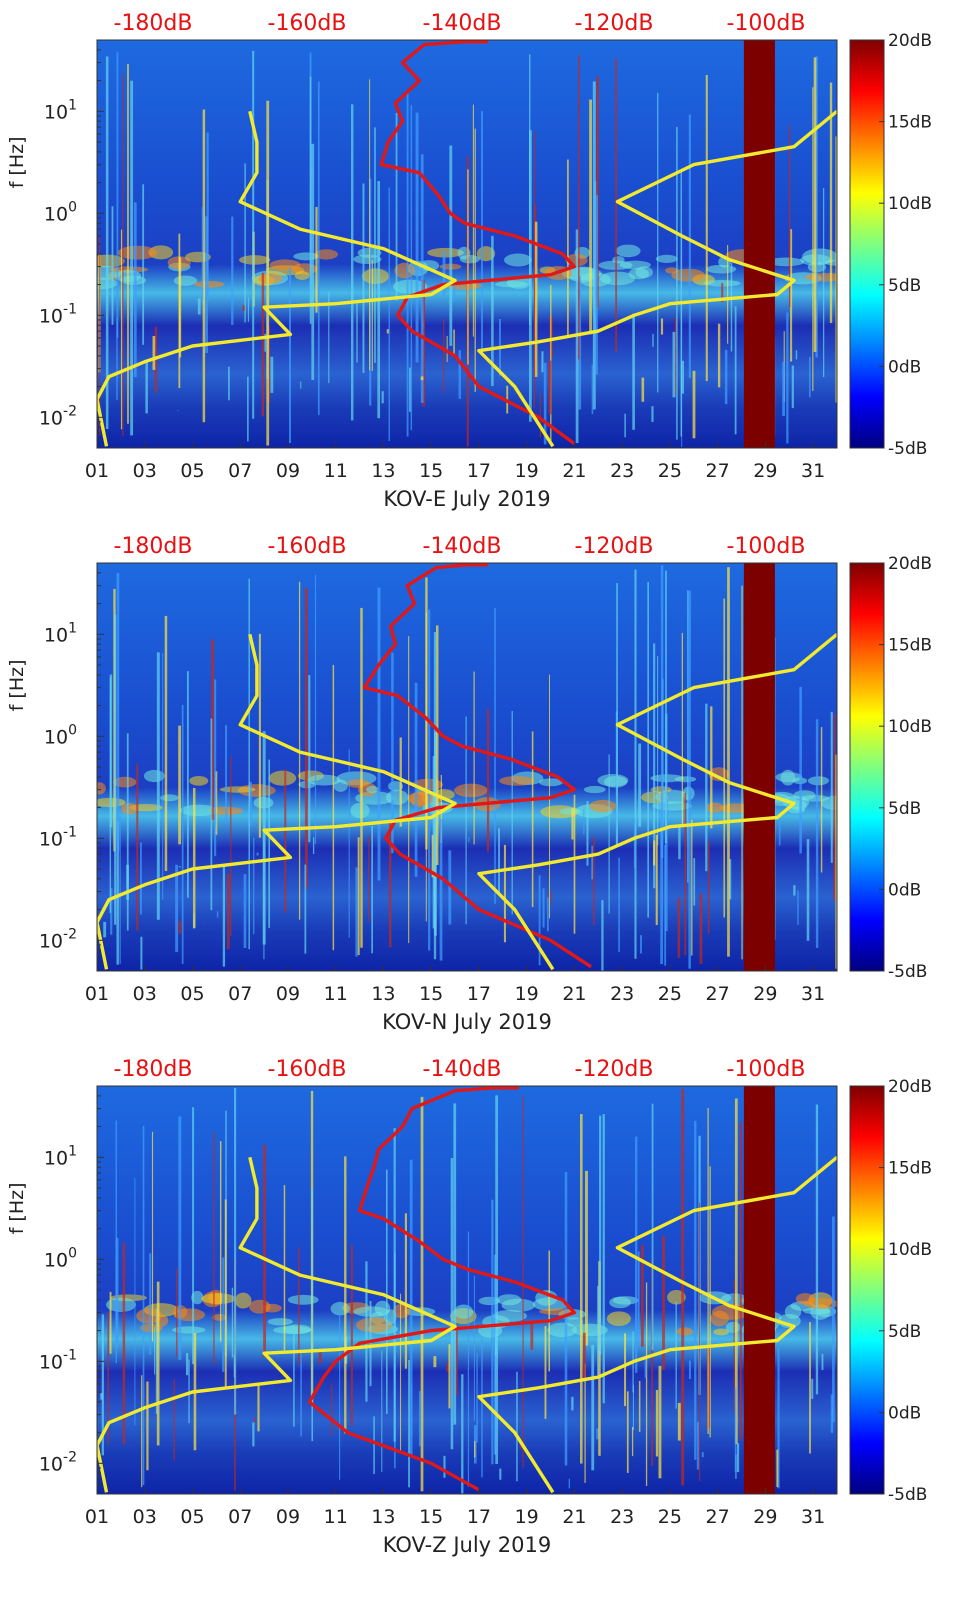 Image resolution: width=962 pixels, height=1599 pixels. What do you see at coordinates (657, 801) in the screenshot?
I see `yellow-right-curve` at bounding box center [657, 801].